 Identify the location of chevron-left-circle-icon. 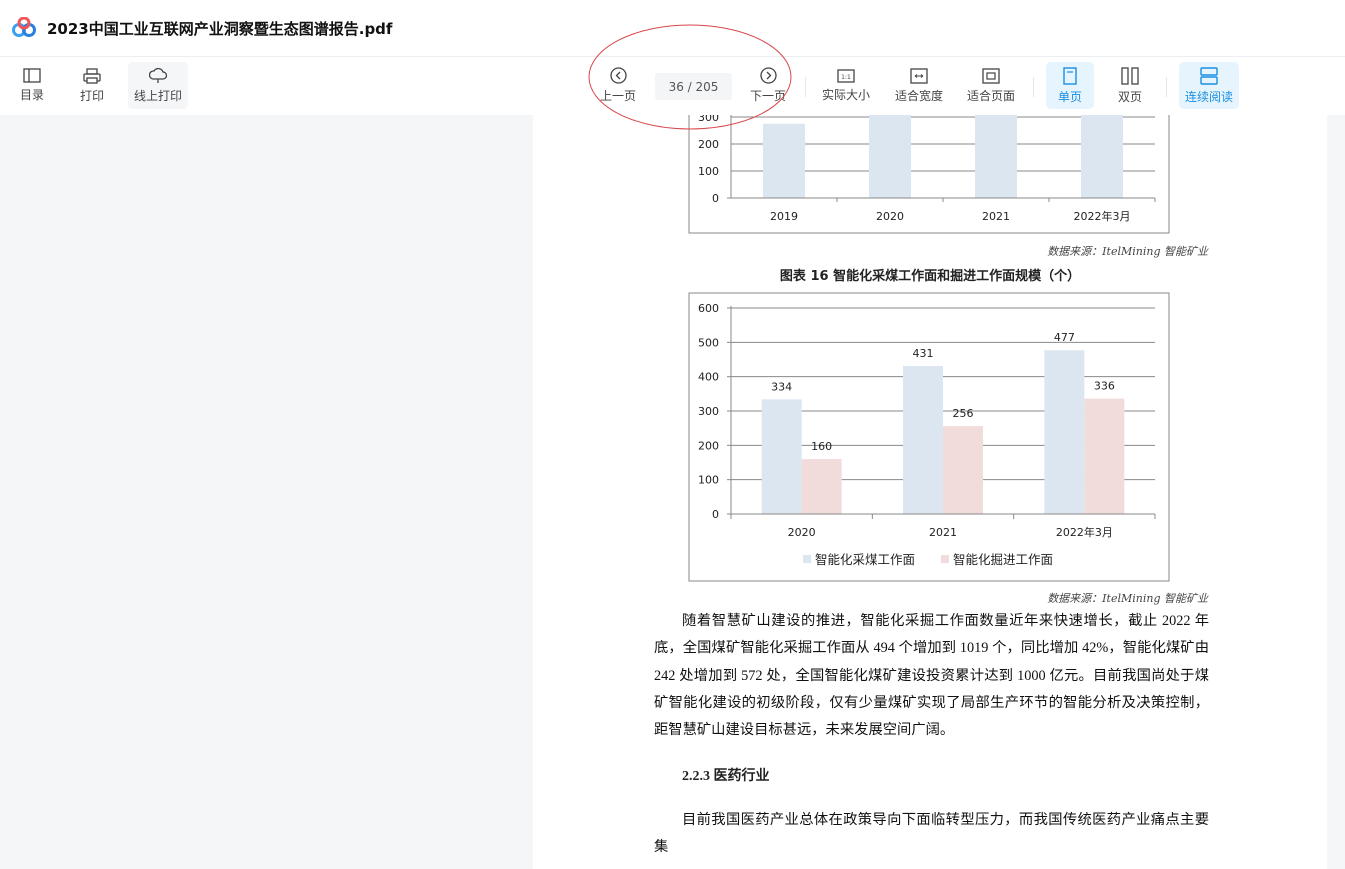
(618, 75).